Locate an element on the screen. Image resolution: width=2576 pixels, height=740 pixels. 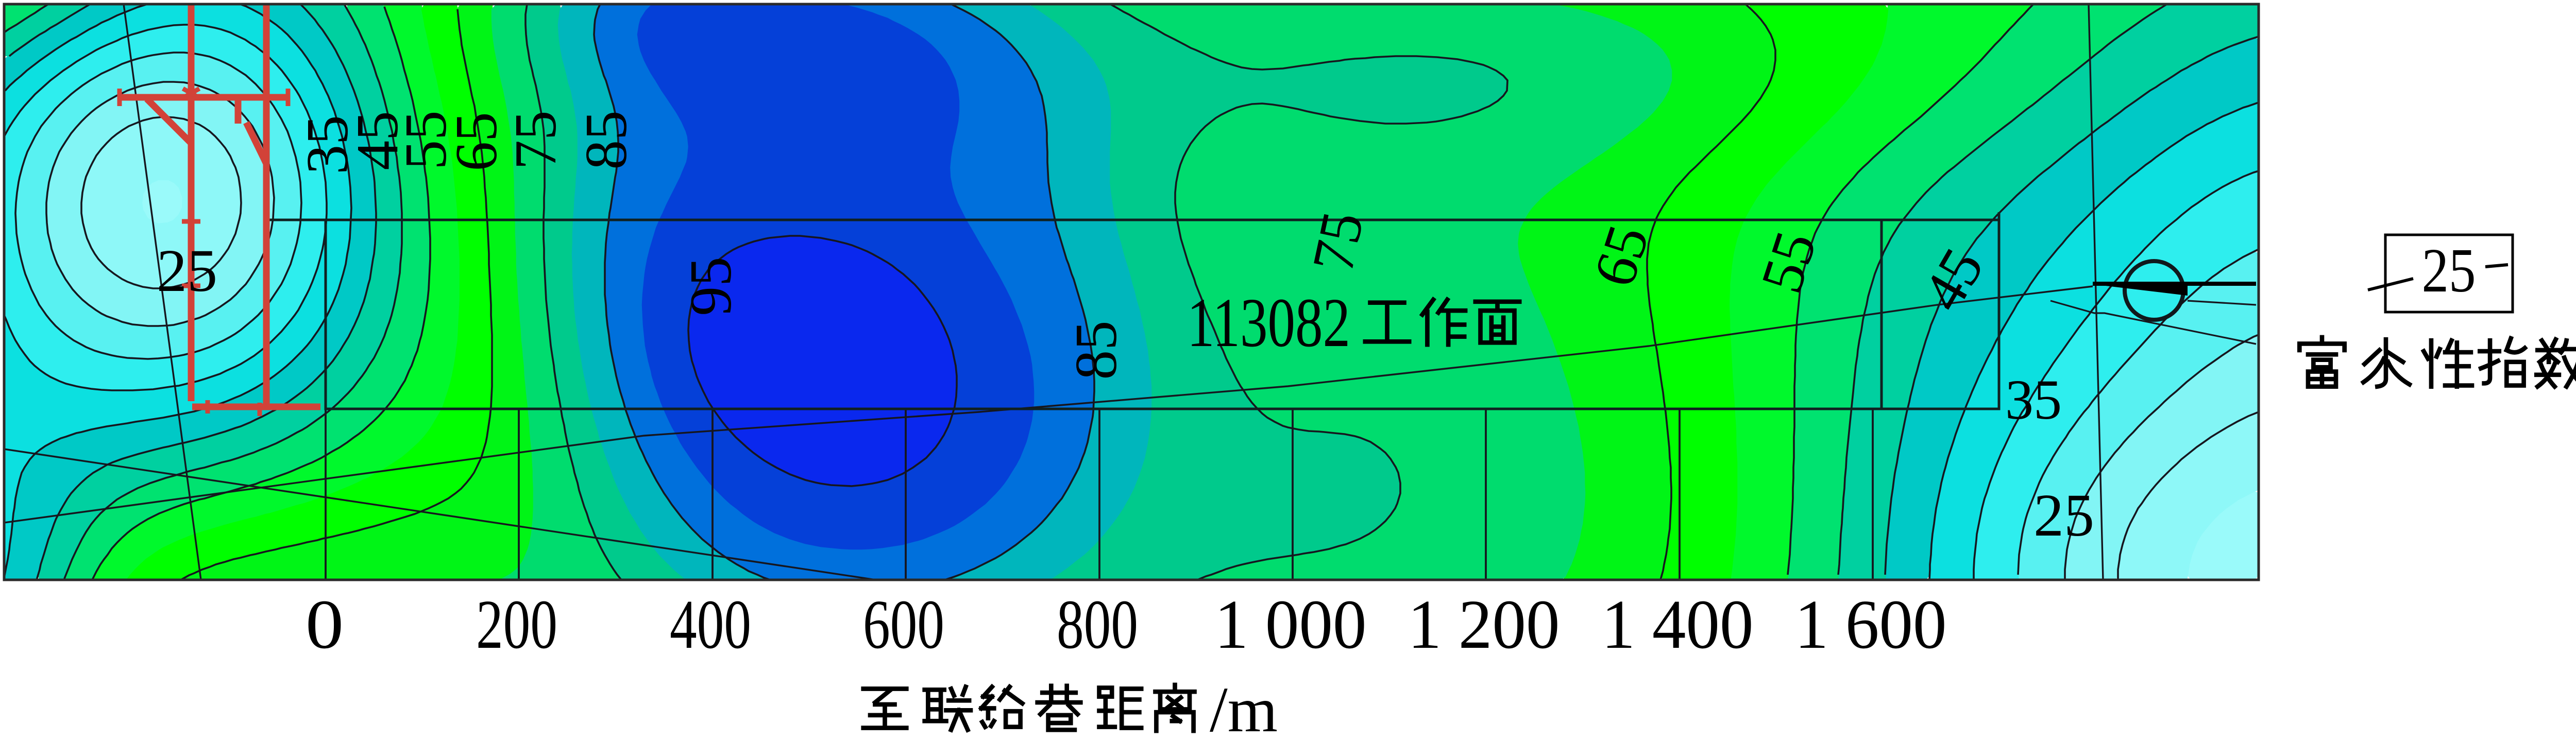
svg-text: 1 400 is located at coordinates (1678, 625).